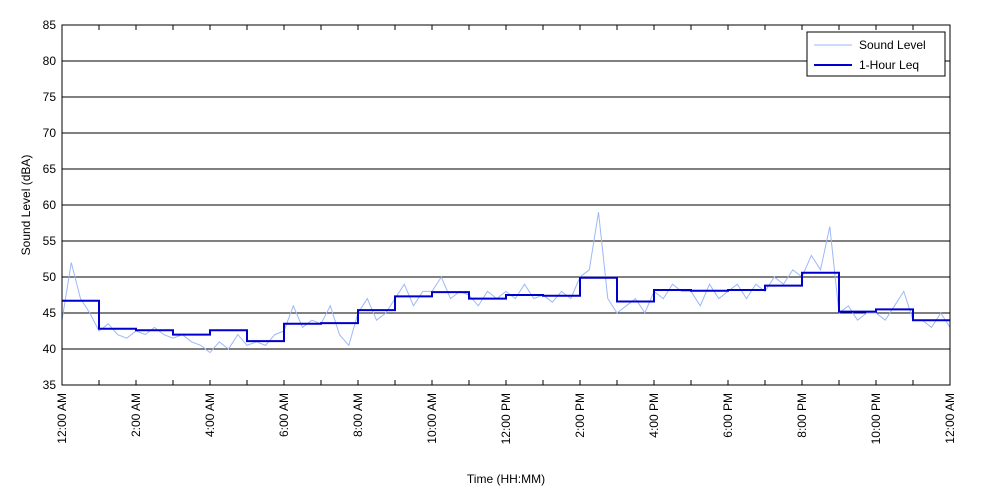 The image size is (1000, 500). I want to click on y-tick-label: 45, so click(50, 313).